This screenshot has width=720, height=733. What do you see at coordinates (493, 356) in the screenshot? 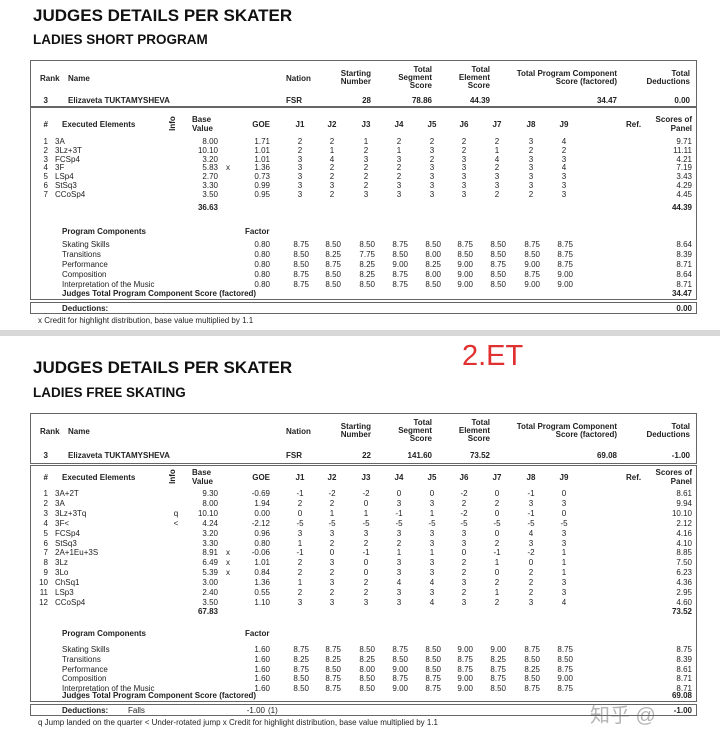
I see `annotation-badge: 2.ET` at bounding box center [493, 356].